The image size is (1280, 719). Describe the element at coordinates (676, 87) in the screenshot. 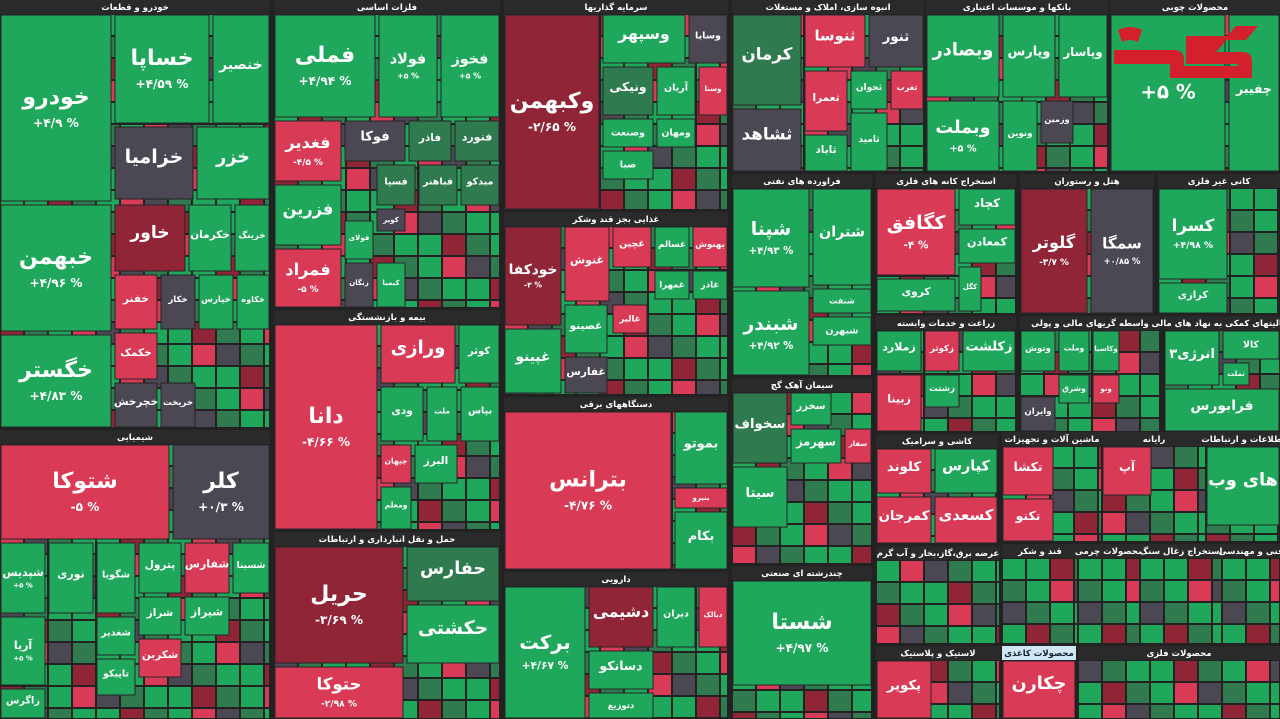

I see `stock-name: آریان` at that location.